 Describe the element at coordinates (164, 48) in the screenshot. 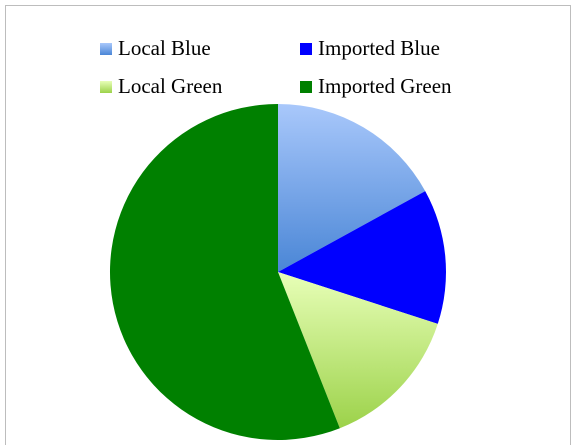

I see `legend-label-local-blue: Local Blue` at that location.